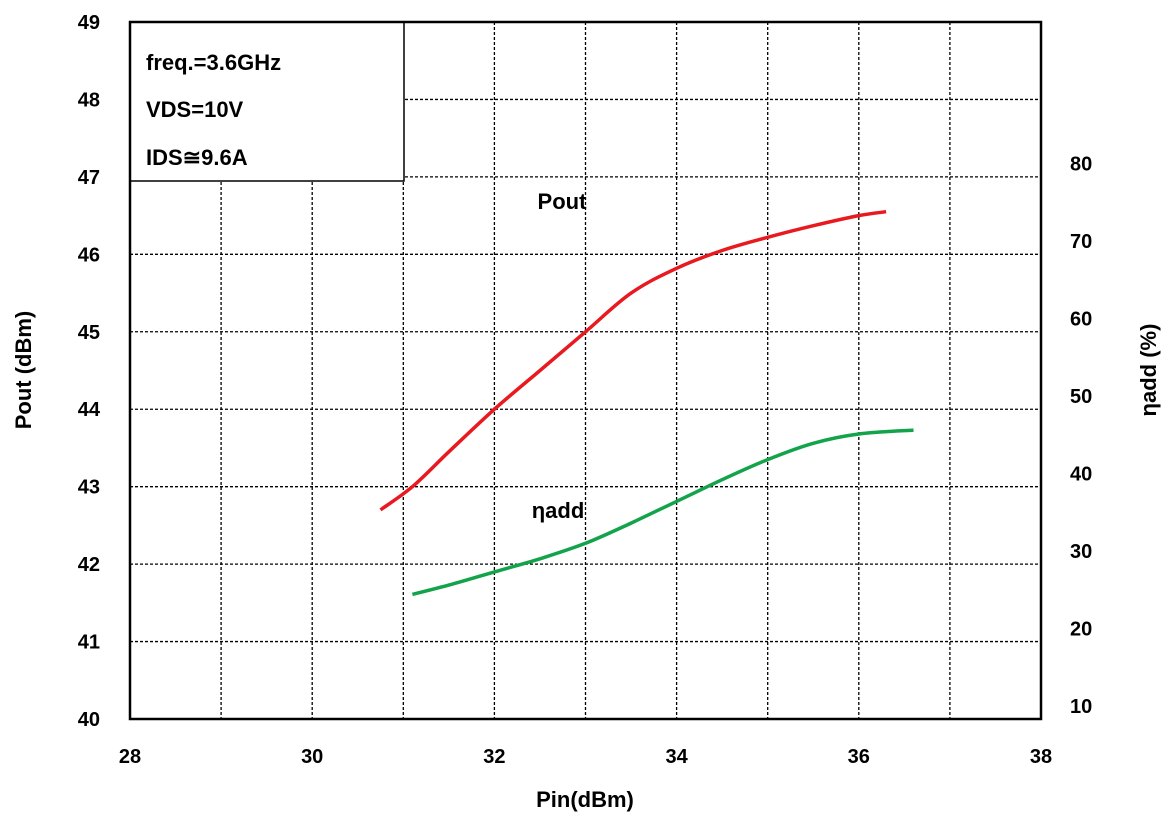 Image resolution: width=1168 pixels, height=819 pixels. What do you see at coordinates (1081, 630) in the screenshot?
I see `y-right-tick-label: 20` at bounding box center [1081, 630].